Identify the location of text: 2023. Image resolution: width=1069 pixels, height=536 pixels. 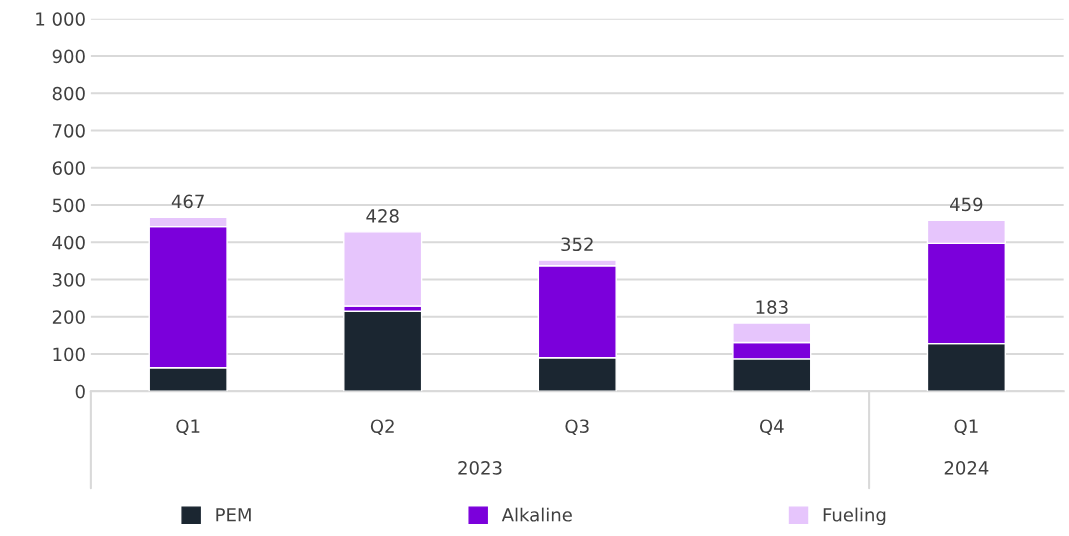
(480, 468).